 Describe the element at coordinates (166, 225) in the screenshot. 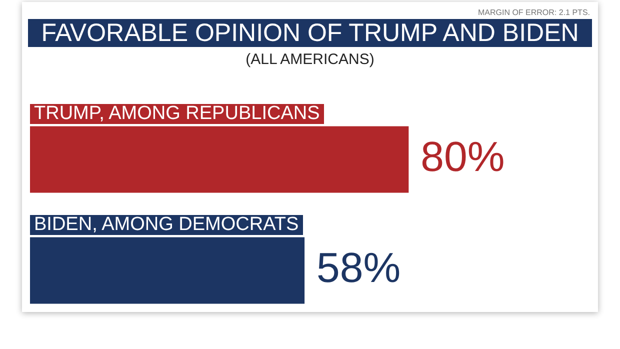

I see `y-tick-label: BIDEN, AMONG DEMOCRATS` at that location.